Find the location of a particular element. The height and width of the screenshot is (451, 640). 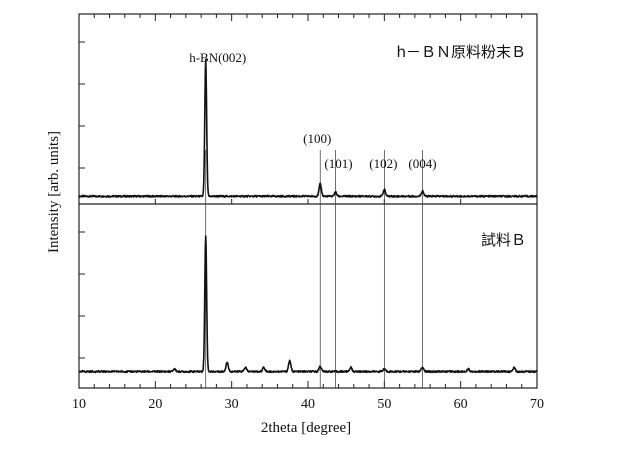

peak-label: (102) is located at coordinates (383, 163).